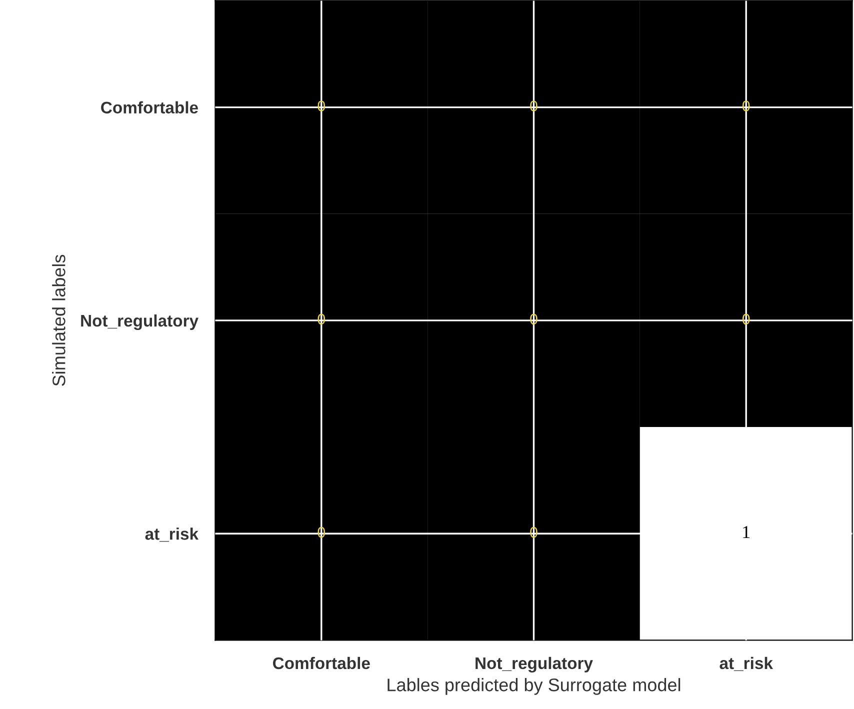  I want to click on y-tick-label: Not_regulatory, so click(139, 322).